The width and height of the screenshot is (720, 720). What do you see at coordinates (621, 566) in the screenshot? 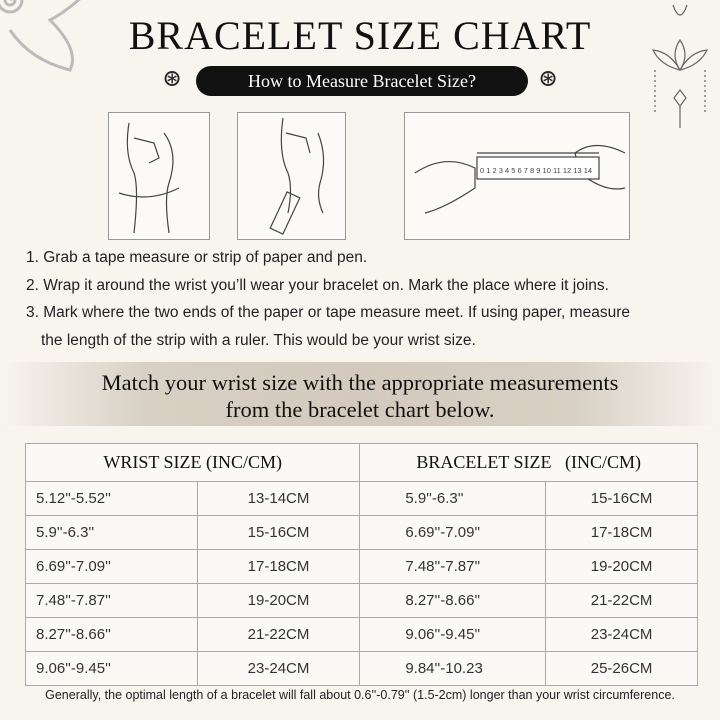
I see `bracelet-cm-cell: 19-20CM` at bounding box center [621, 566].